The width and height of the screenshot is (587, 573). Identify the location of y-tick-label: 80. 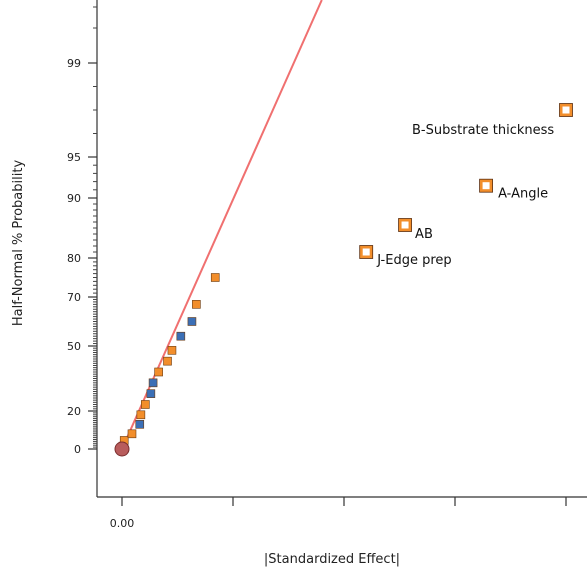
(74, 258).